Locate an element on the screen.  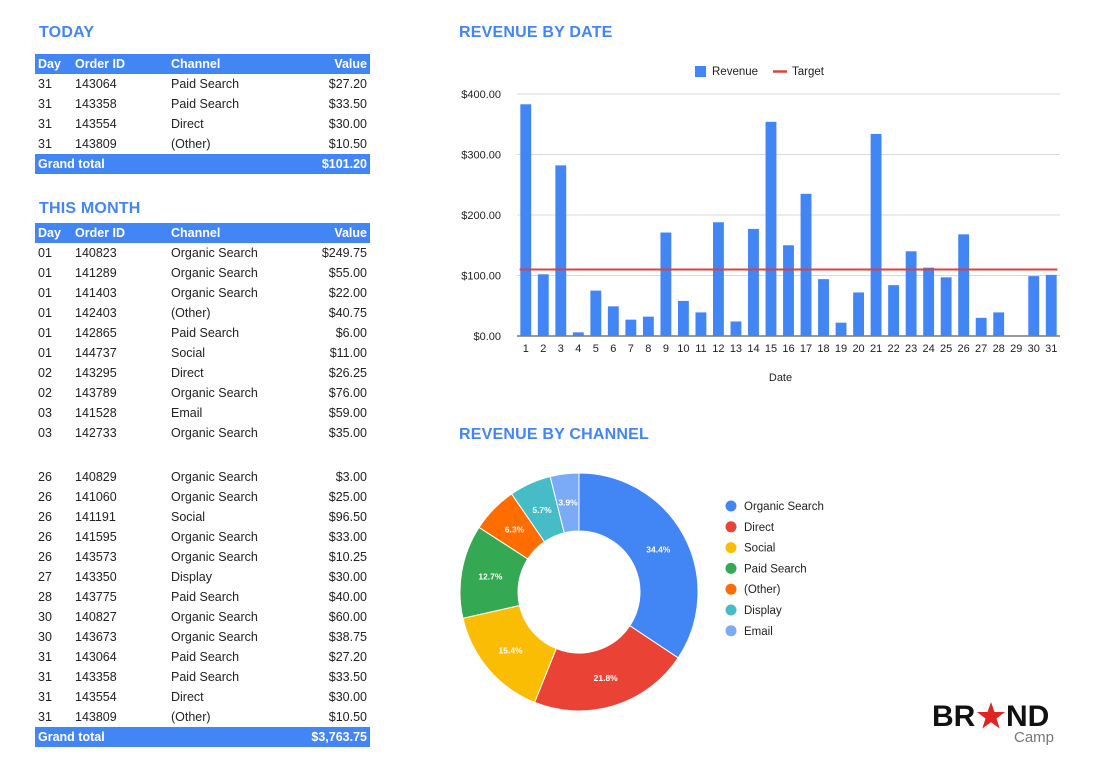
cell-order-id: 144737 is located at coordinates (96, 353).